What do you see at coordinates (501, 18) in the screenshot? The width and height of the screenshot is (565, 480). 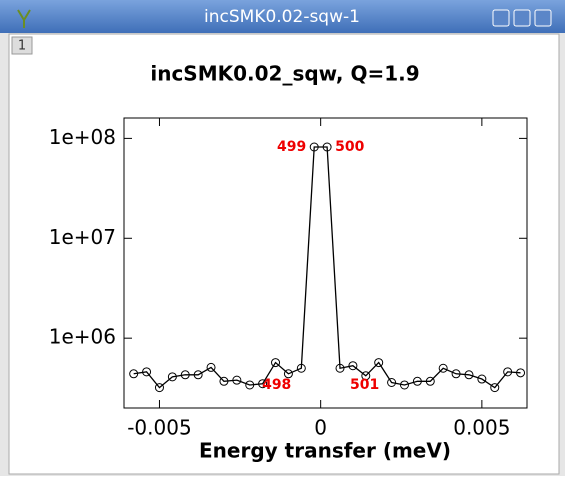 I see `minimize-button` at bounding box center [501, 18].